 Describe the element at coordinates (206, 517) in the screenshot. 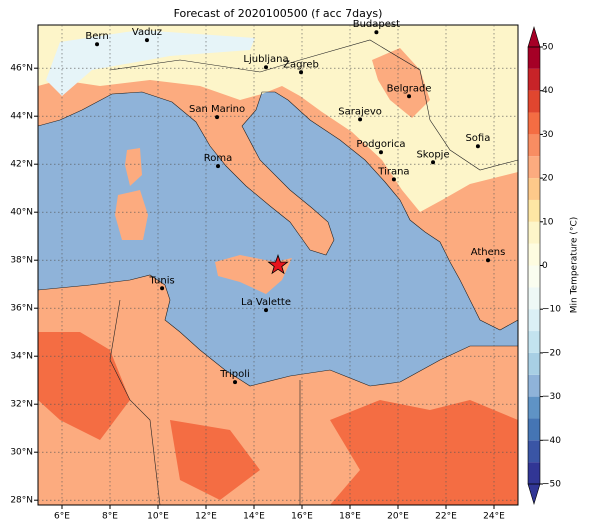

I see `x-tick-label: 12°E` at that location.